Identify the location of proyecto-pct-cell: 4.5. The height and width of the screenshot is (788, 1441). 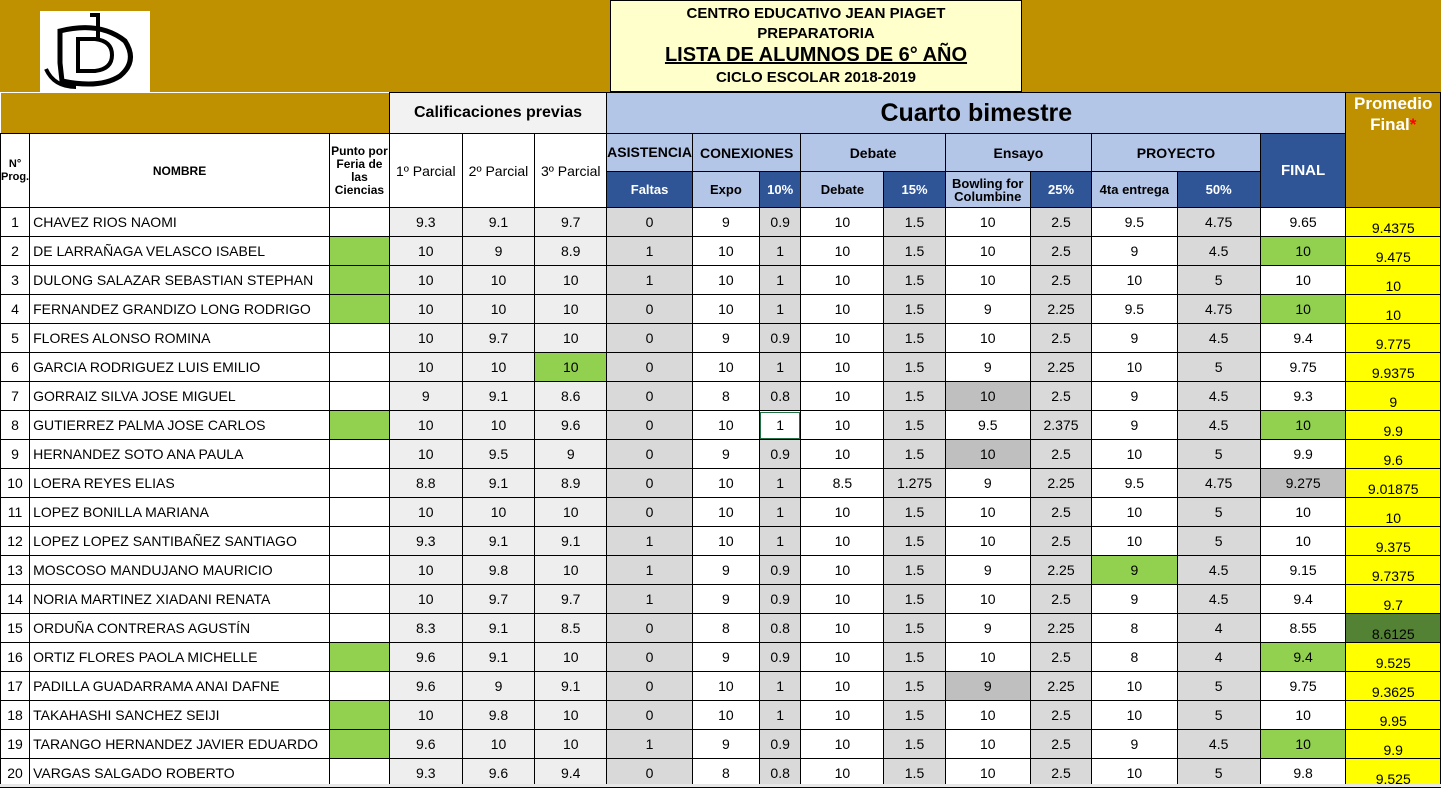
(1218, 338).